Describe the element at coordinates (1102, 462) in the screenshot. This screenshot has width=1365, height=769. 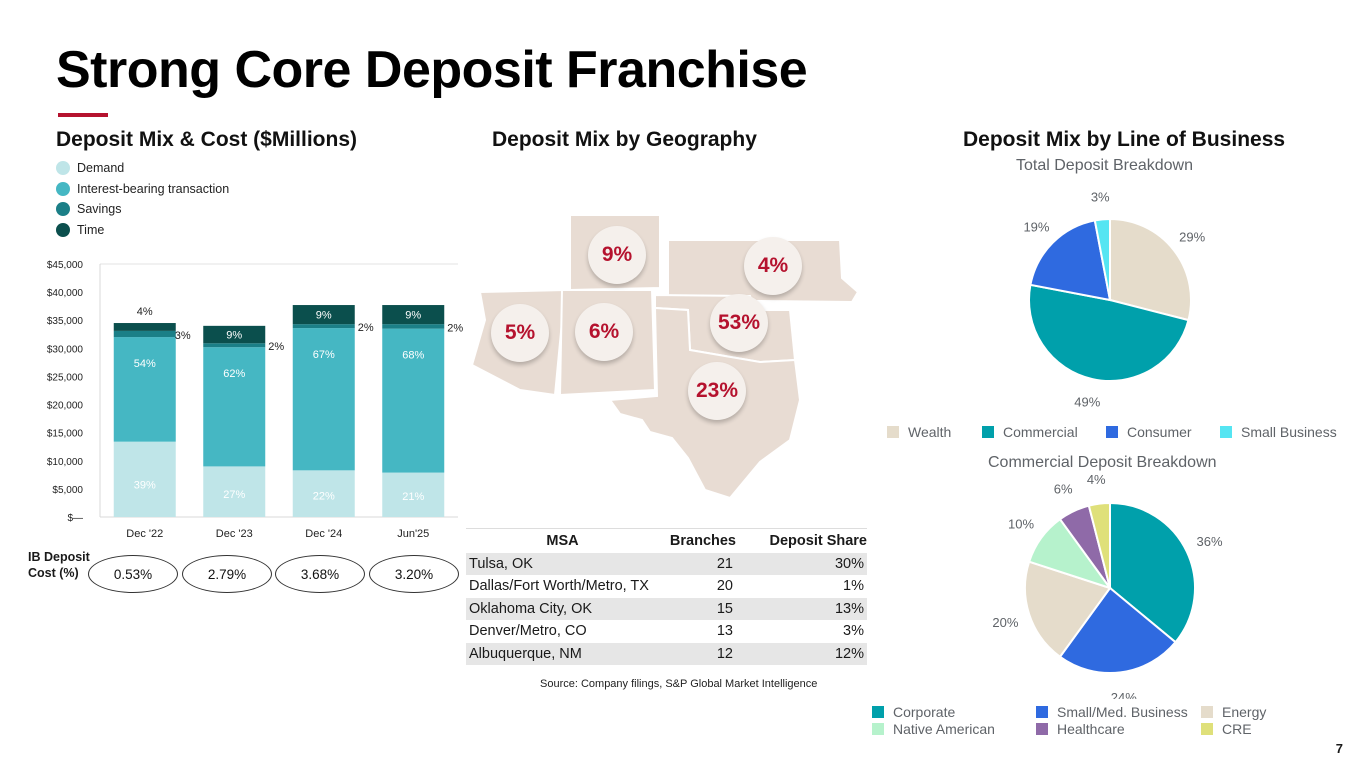
I see `commercial-deposit-subtitle: Commercial Deposit Breakdown` at that location.